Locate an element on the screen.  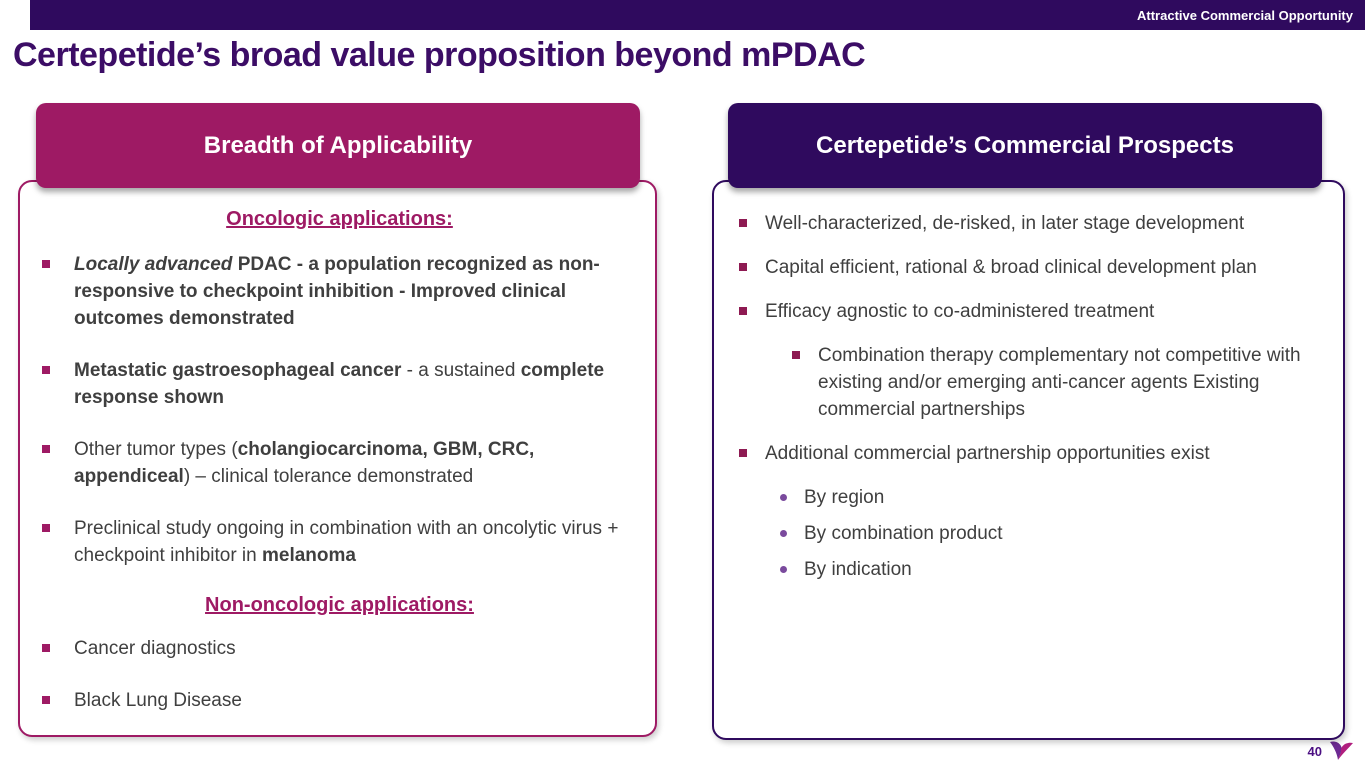
text-segment: - a sustained is located at coordinates (461, 370).